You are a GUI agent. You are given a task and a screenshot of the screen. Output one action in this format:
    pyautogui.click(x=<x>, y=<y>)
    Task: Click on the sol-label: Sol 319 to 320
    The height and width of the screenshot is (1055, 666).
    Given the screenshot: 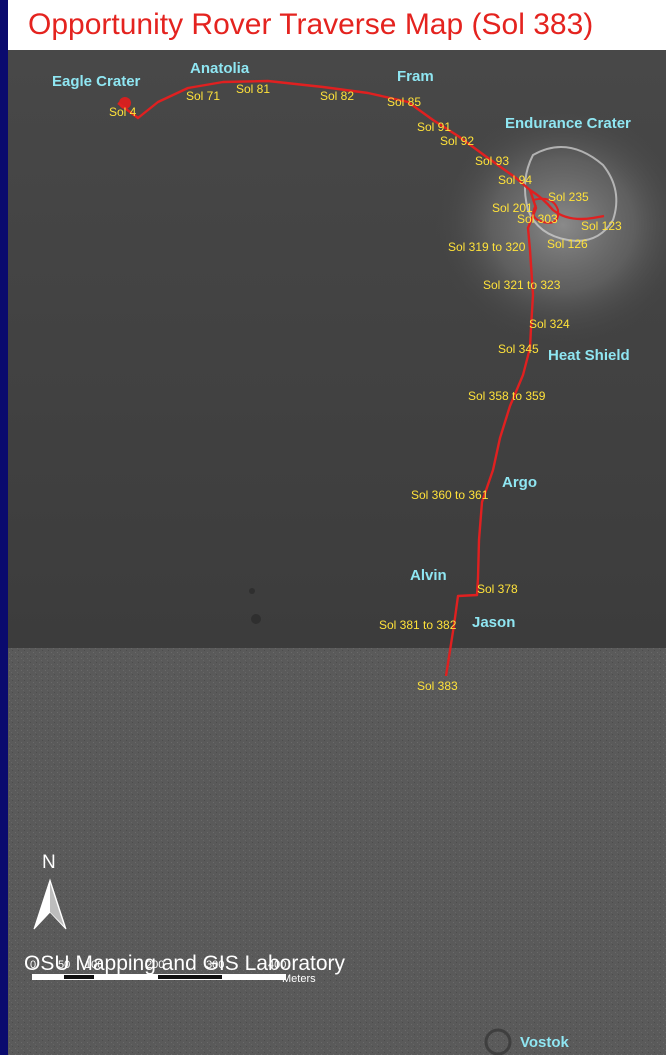 What is the action you would take?
    pyautogui.click(x=487, y=247)
    